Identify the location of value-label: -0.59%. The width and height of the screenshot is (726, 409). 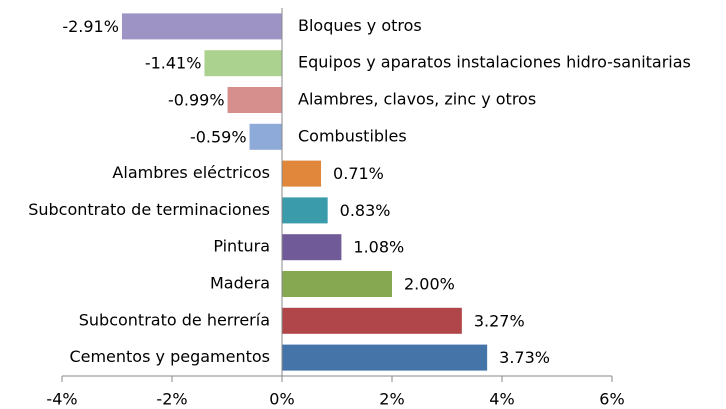
(218, 136).